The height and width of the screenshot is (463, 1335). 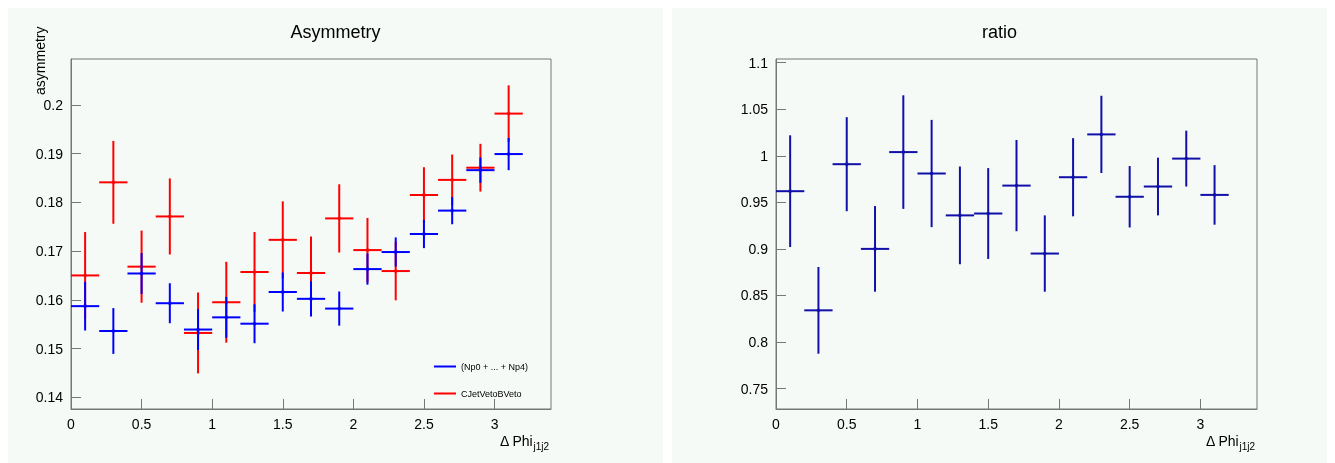 What do you see at coordinates (764, 155) in the screenshot?
I see `y-tick-label: 1` at bounding box center [764, 155].